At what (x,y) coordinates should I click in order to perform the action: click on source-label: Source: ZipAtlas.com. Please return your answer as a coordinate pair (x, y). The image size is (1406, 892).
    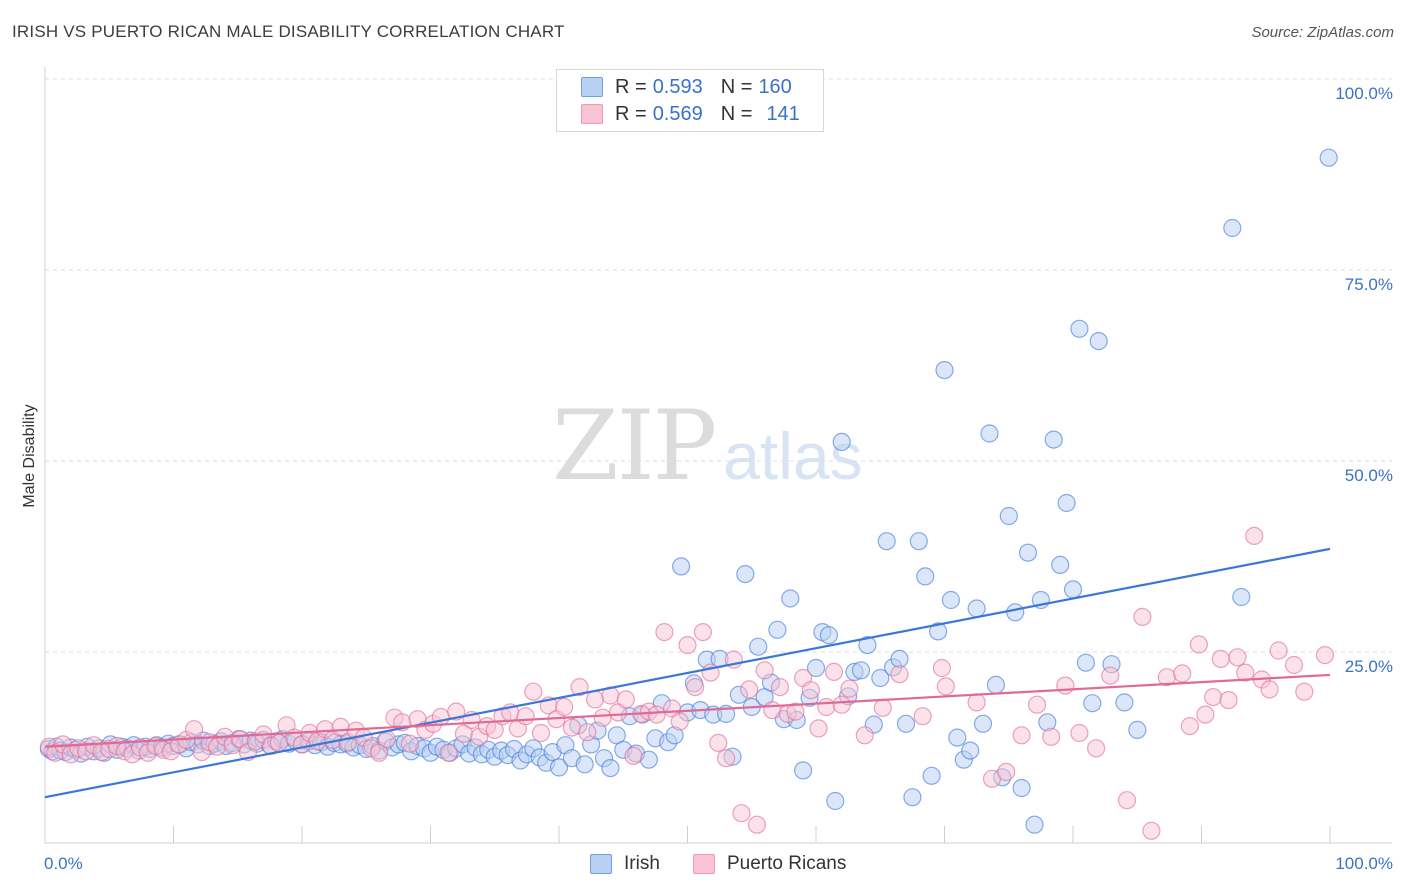
    Looking at the image, I should click on (1322, 32).